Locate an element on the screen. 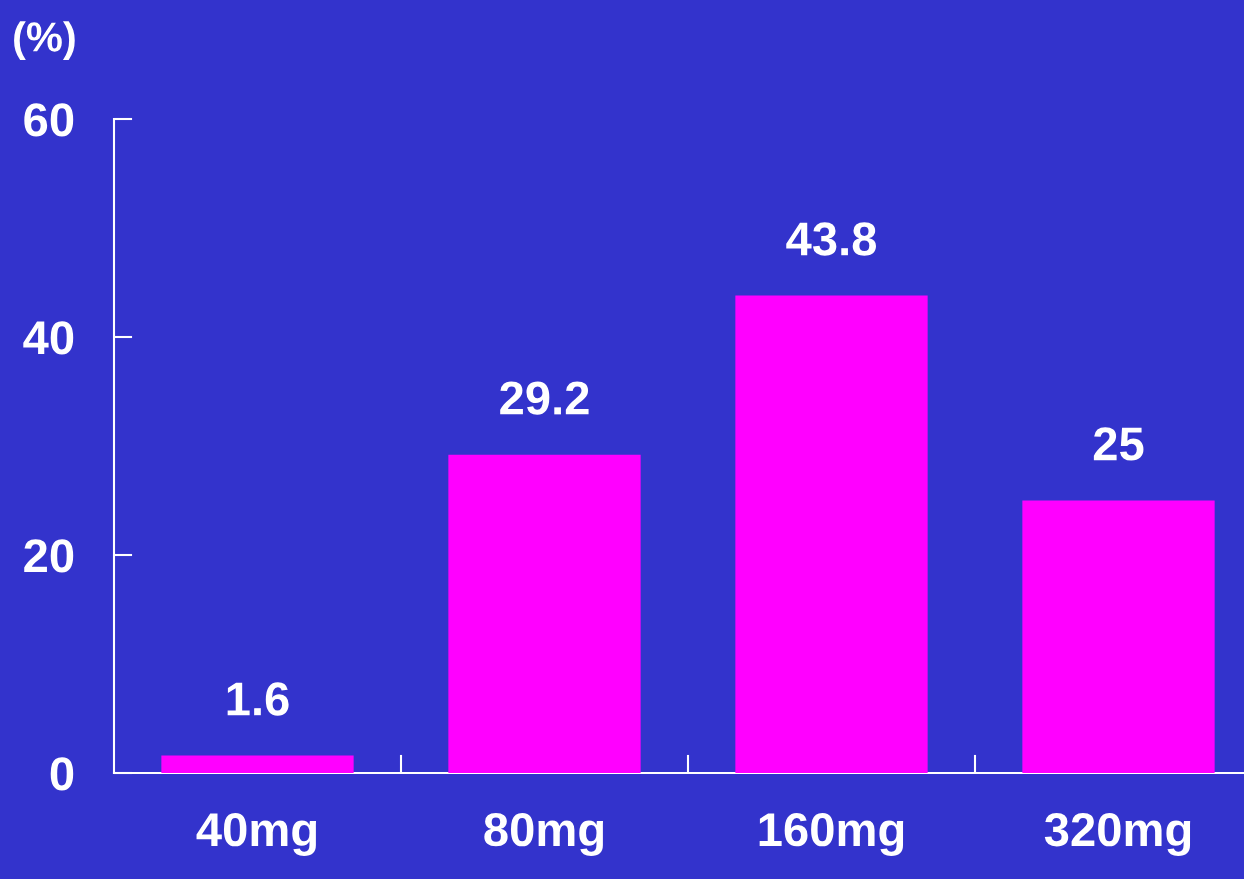  data-label: 25 is located at coordinates (1118, 444).